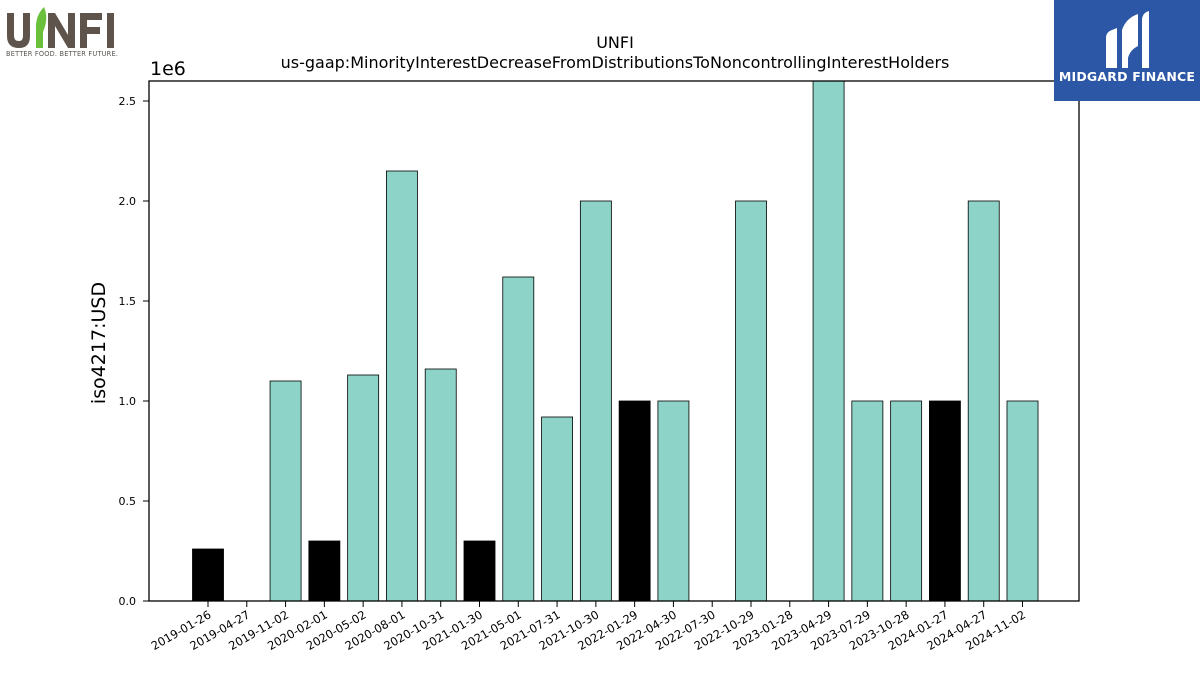 The height and width of the screenshot is (675, 1200). What do you see at coordinates (128, 601) in the screenshot?
I see `y-tick-label: 0.0` at bounding box center [128, 601].